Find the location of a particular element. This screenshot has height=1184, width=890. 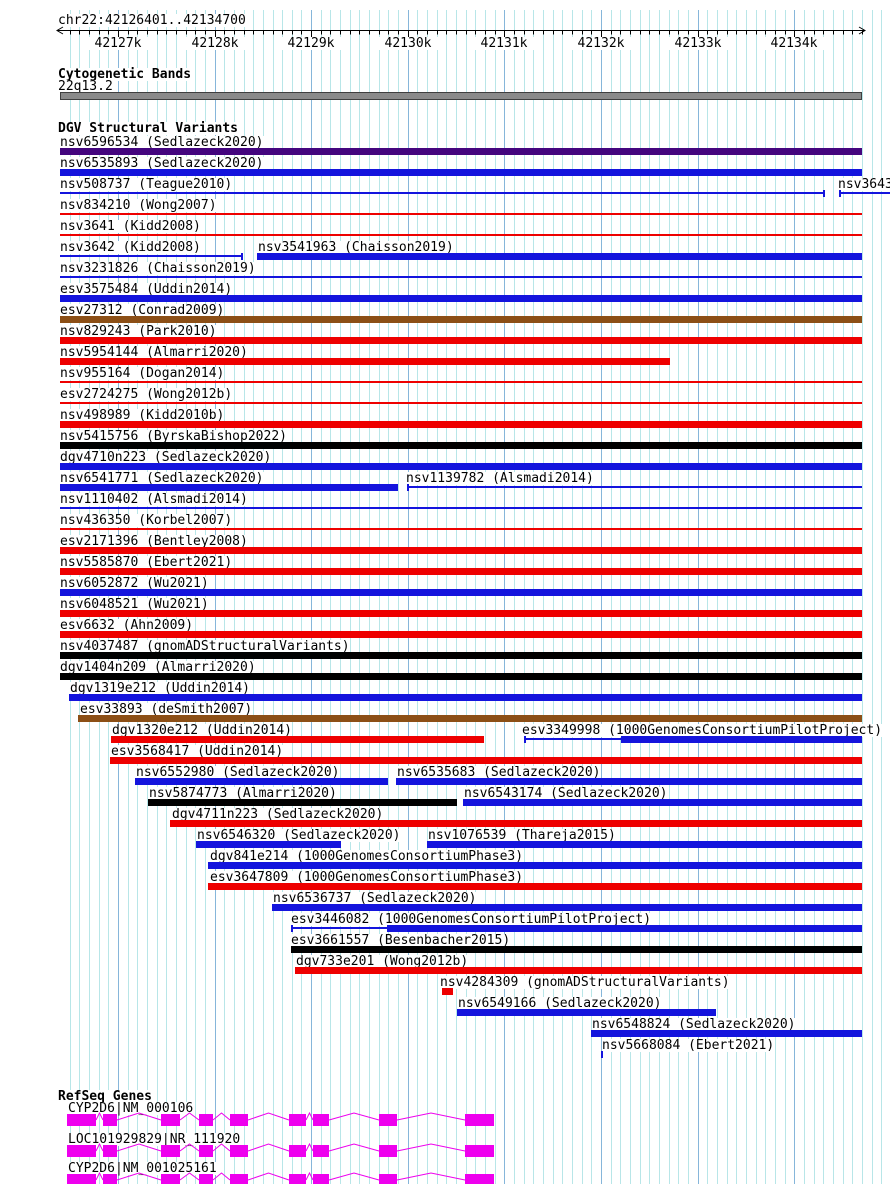

gene-label: CYP2D6|NM_001025161 is located at coordinates (142, 1168).